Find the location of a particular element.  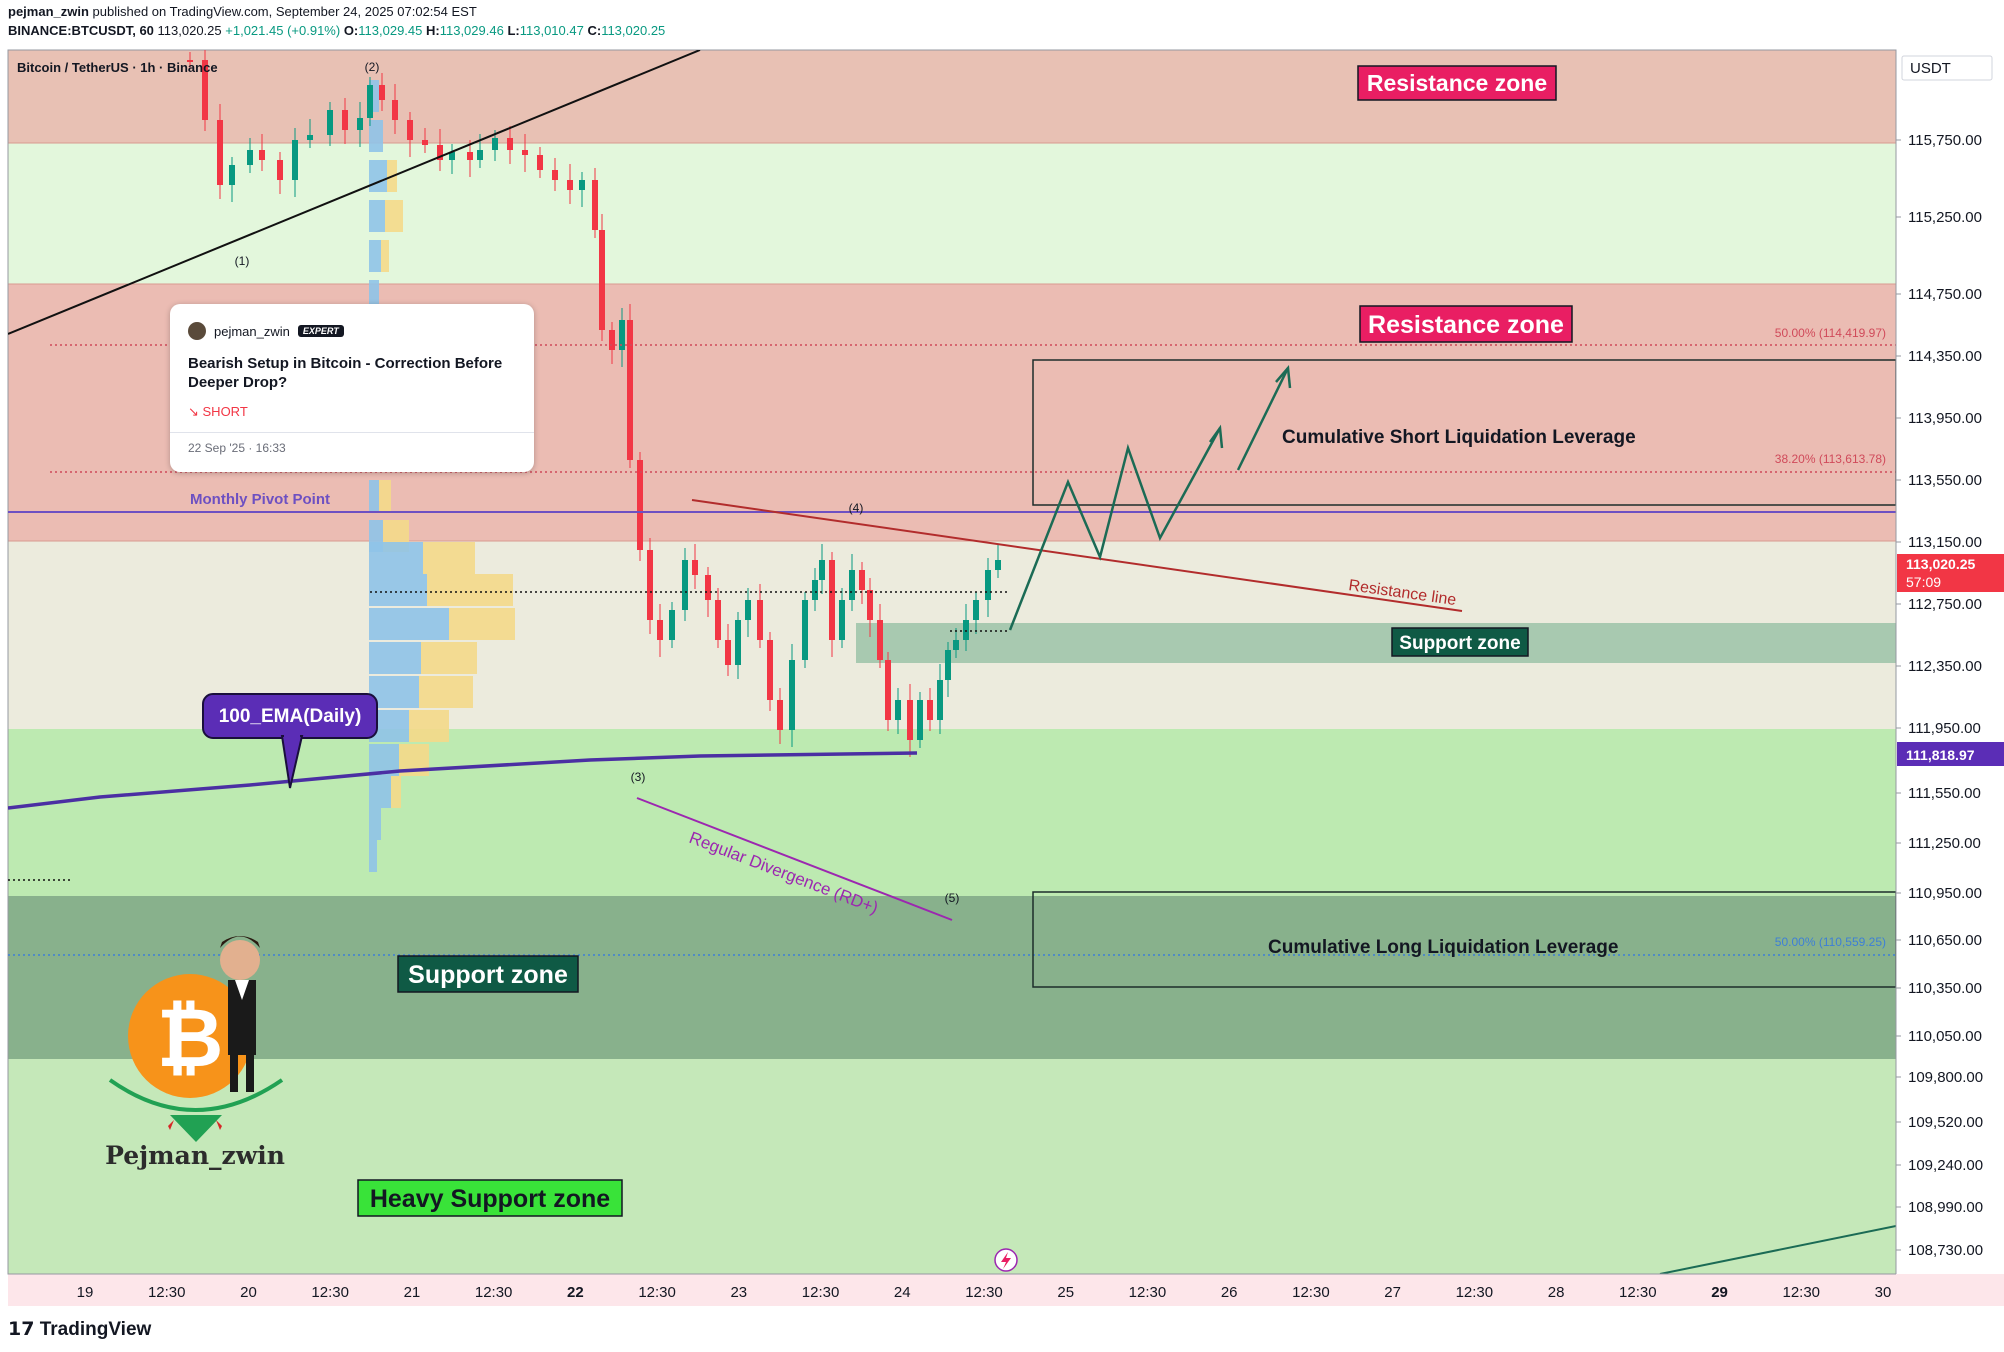

ema-line is located at coordinates (463, 780).